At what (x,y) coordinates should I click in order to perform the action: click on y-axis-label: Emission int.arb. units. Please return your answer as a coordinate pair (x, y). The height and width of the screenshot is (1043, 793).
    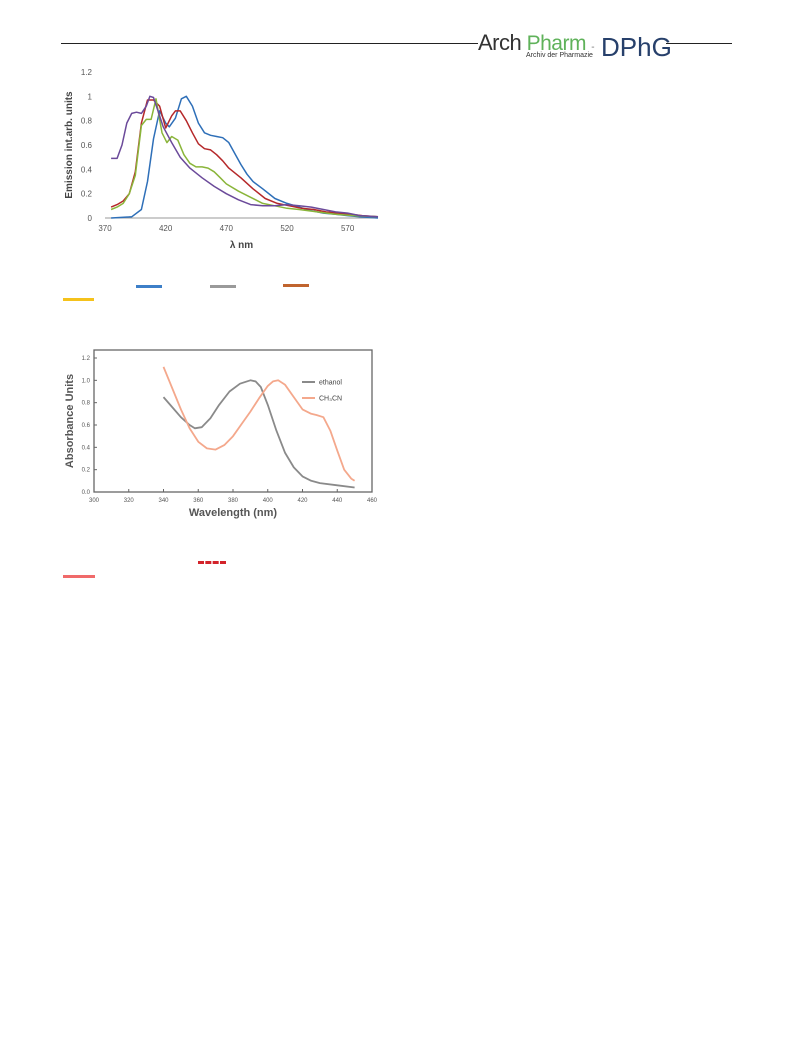
    Looking at the image, I should click on (69, 145).